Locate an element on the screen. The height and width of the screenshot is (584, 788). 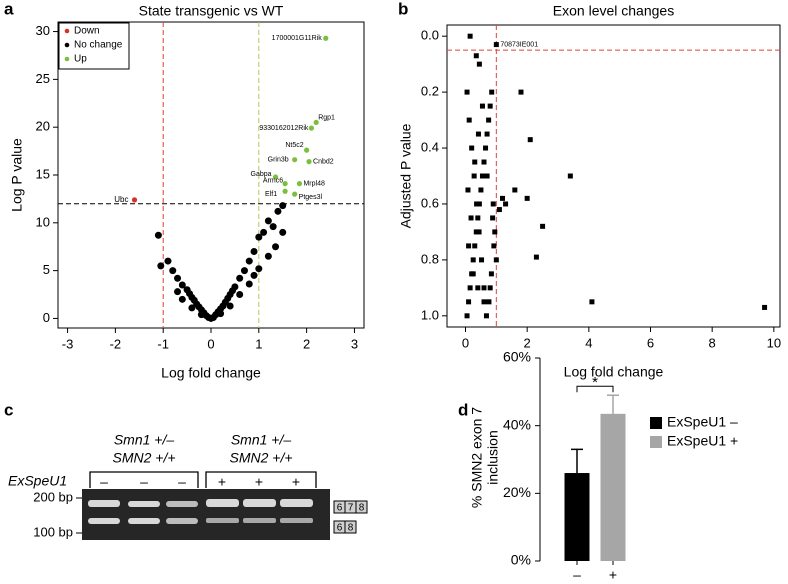
y-tick-label: 20% is located at coordinates (517, 492).